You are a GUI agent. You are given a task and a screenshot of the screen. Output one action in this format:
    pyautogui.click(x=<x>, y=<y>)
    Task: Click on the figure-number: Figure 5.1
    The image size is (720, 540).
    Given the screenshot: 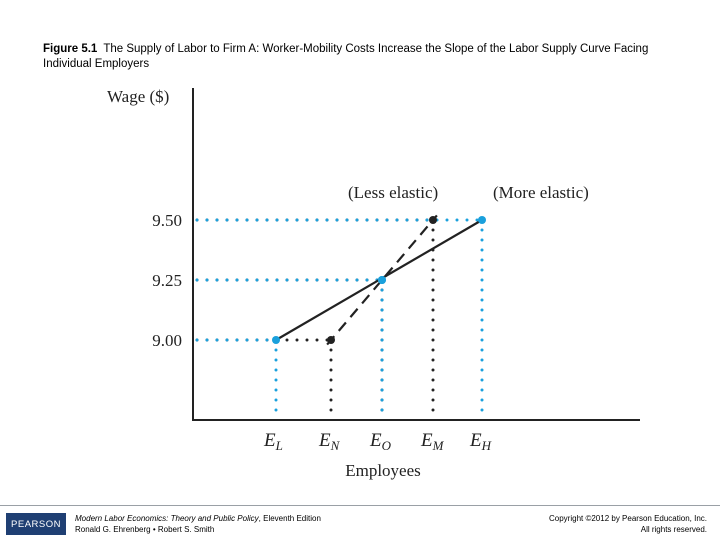 What is the action you would take?
    pyautogui.click(x=70, y=49)
    